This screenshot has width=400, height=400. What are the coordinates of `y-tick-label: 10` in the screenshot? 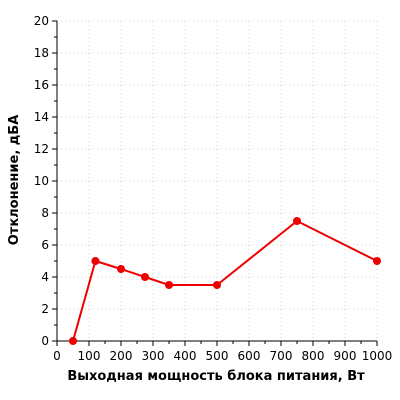 It's located at (41, 181).